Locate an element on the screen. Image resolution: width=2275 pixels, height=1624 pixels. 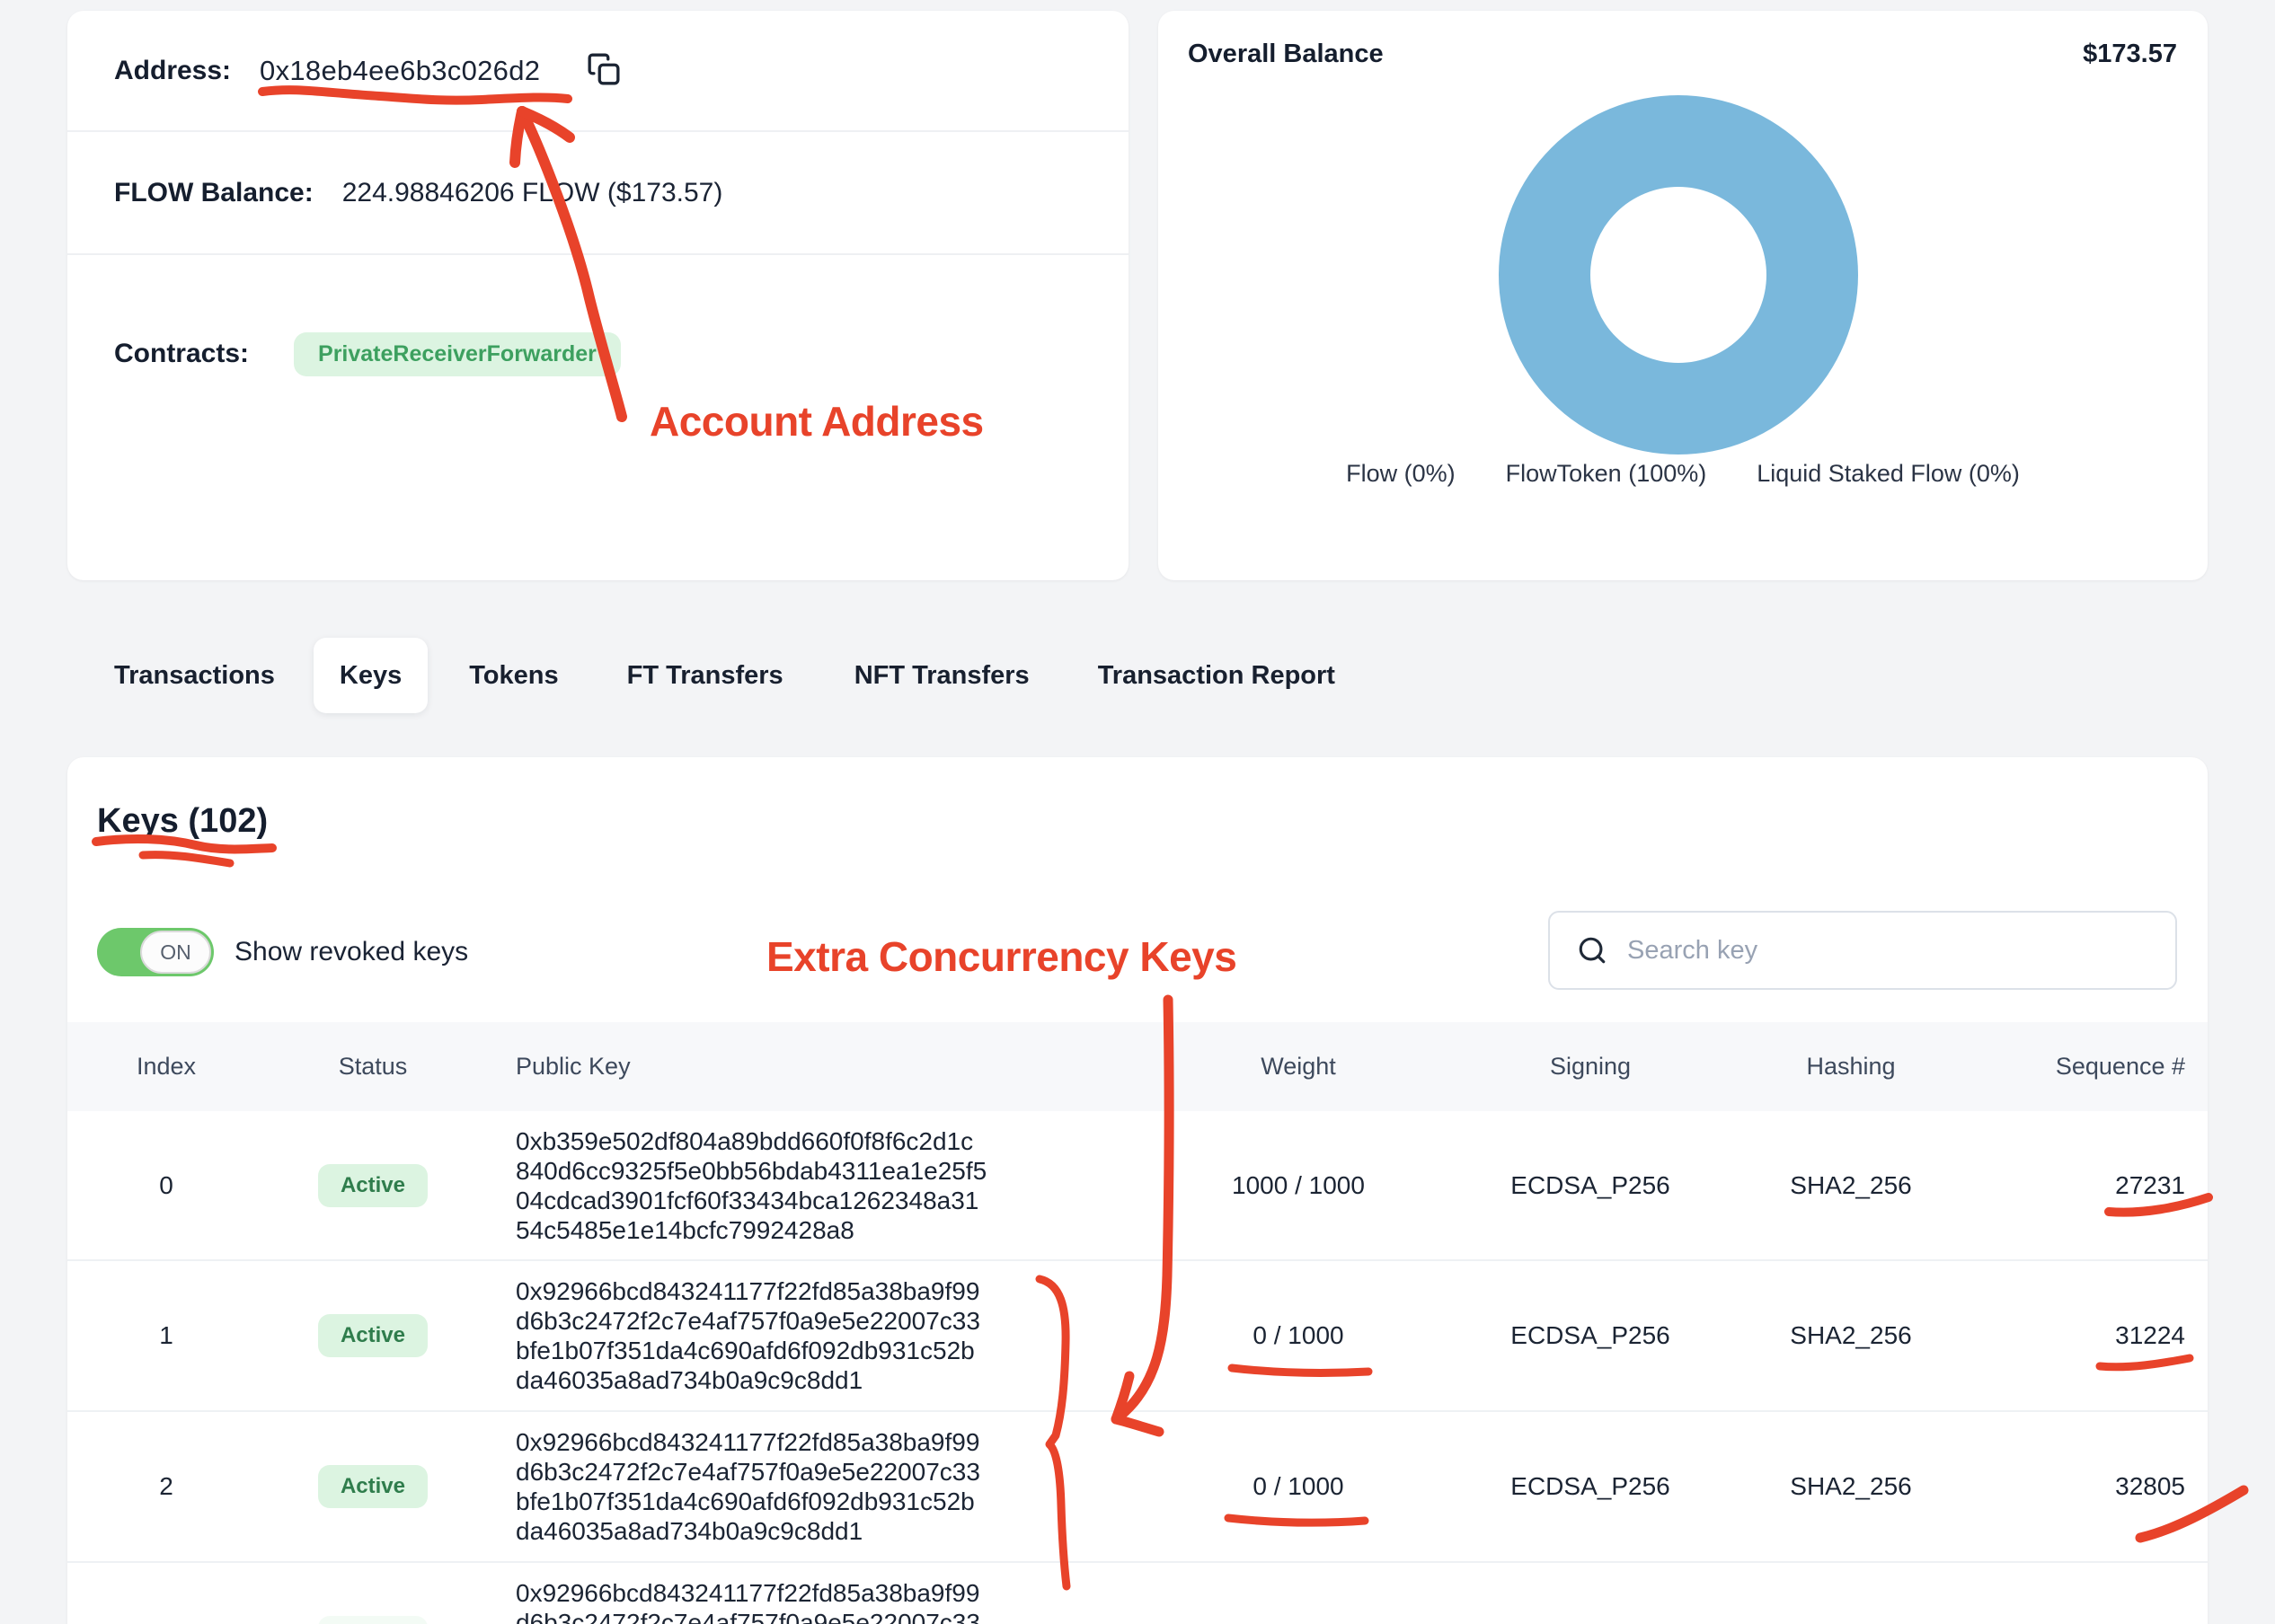
key-sequence: 27231 is located at coordinates (2150, 1184).